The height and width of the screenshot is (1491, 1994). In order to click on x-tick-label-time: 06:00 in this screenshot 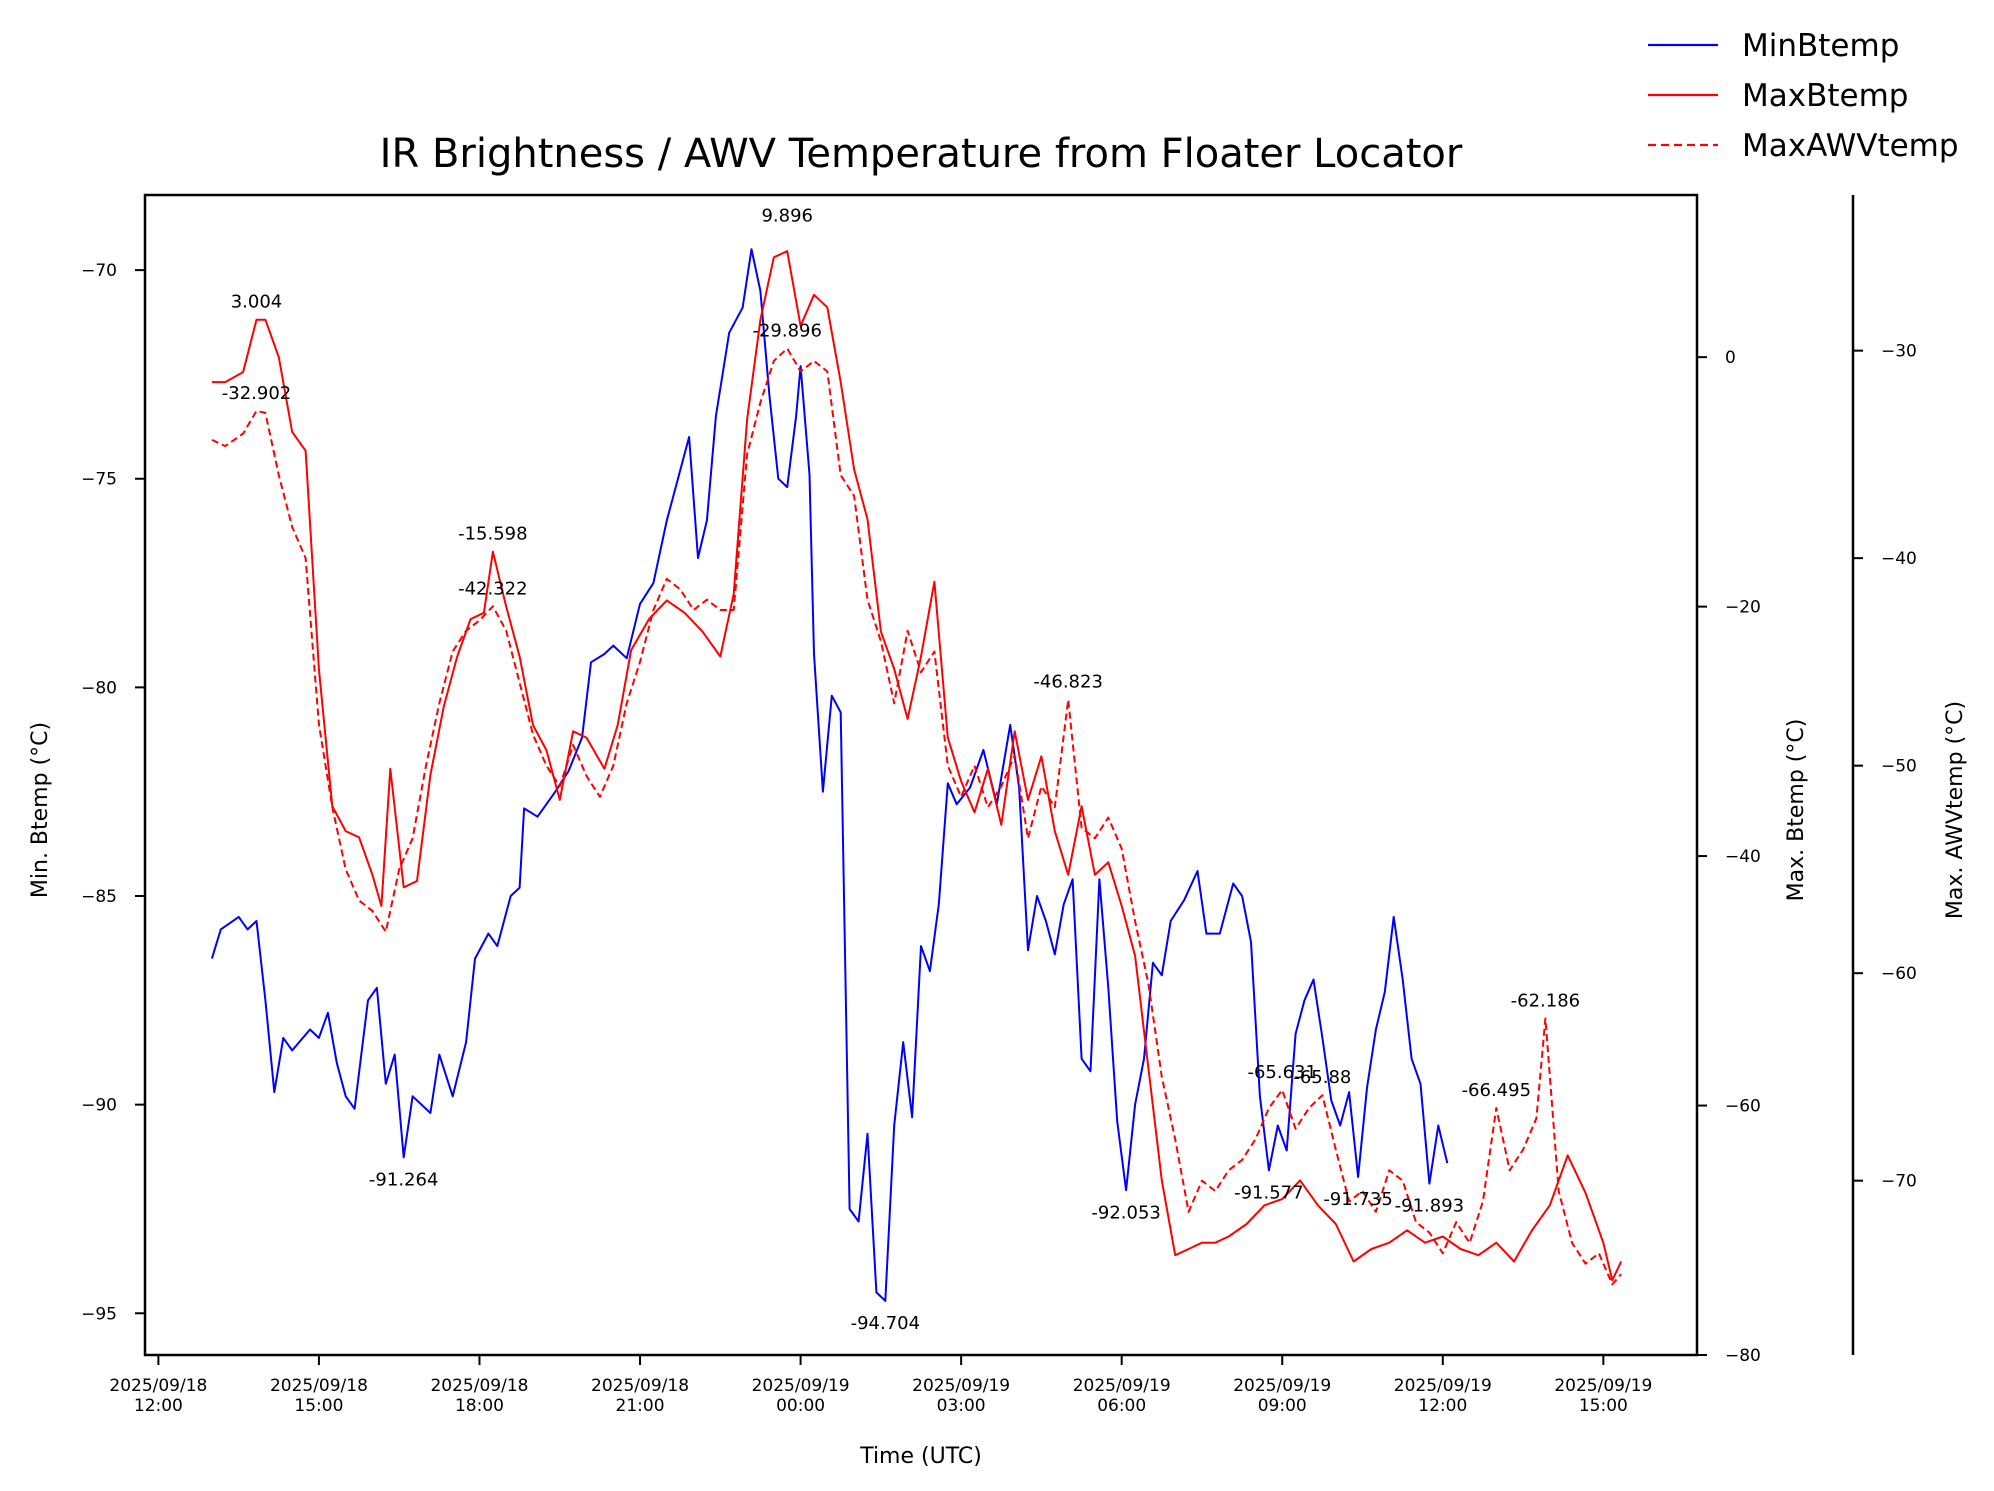, I will do `click(1121, 1406)`.